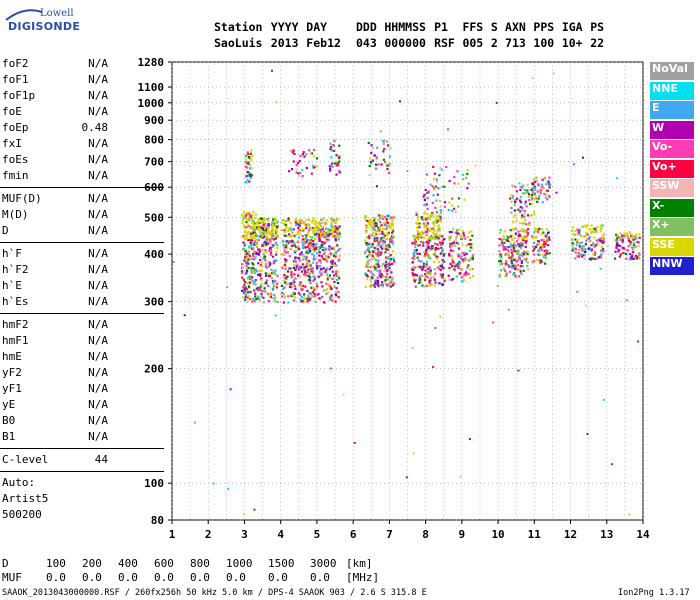 Image resolution: width=700 pixels, height=600 pixels. What do you see at coordinates (56, 577) in the screenshot?
I see `footer-muf-value-0: 0.0` at bounding box center [56, 577].